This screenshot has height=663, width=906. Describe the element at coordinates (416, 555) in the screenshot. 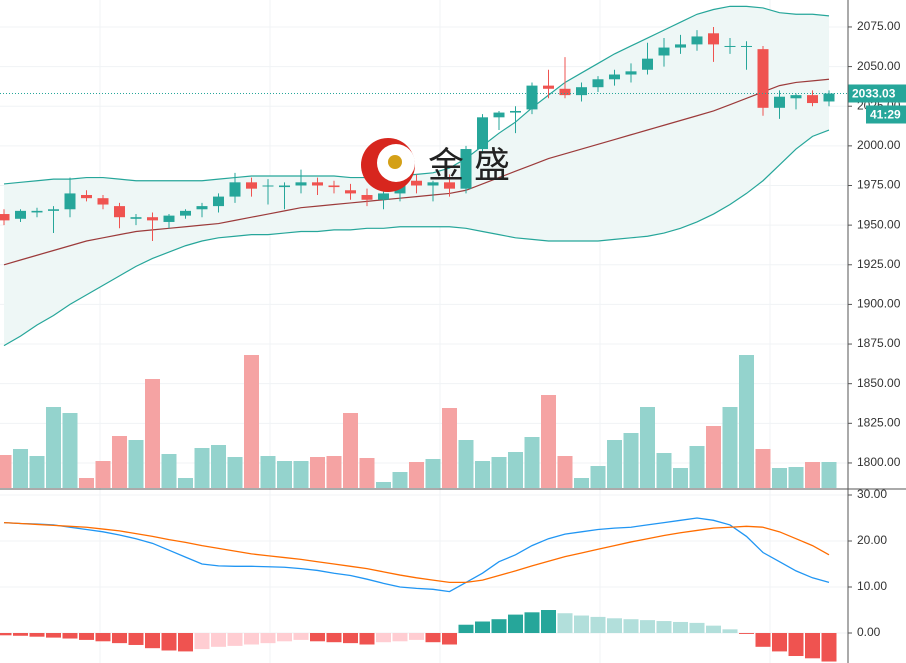

I see `macd-line` at that location.